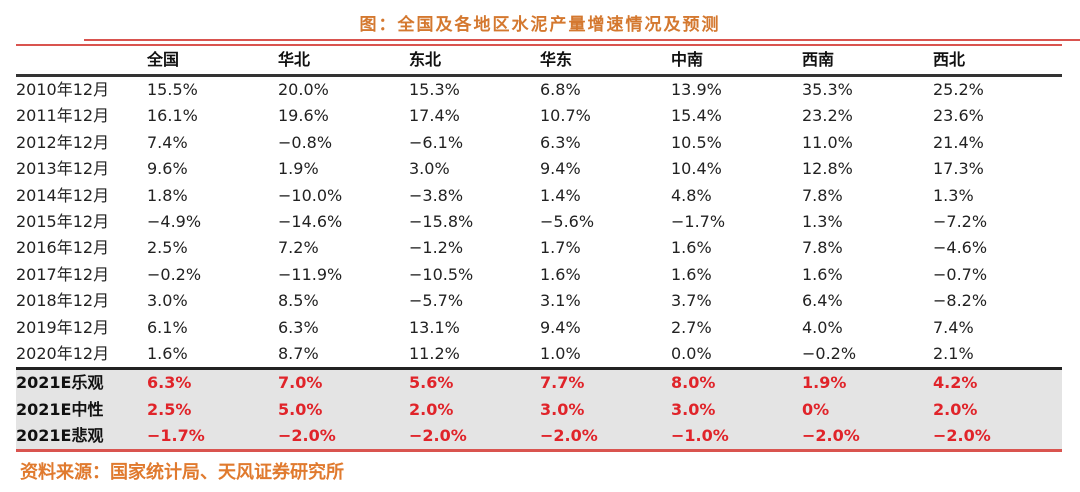 Image resolution: width=1080 pixels, height=492 pixels. What do you see at coordinates (693, 383) in the screenshot?
I see `table-cell: 8.0%` at bounding box center [693, 383].